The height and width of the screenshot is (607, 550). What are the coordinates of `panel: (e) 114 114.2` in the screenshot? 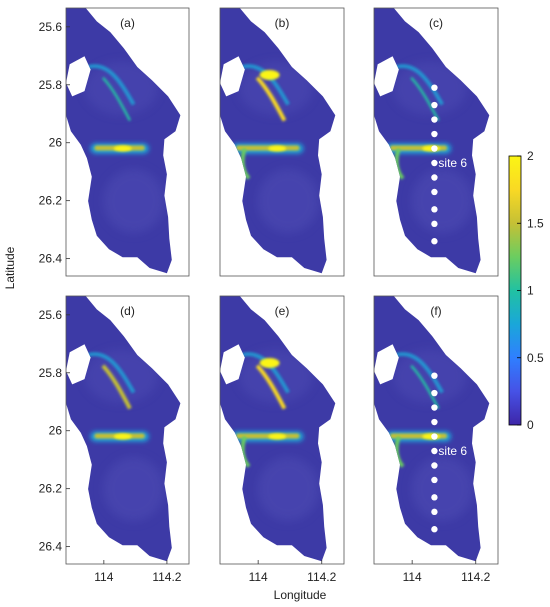 It's located at (282, 439).